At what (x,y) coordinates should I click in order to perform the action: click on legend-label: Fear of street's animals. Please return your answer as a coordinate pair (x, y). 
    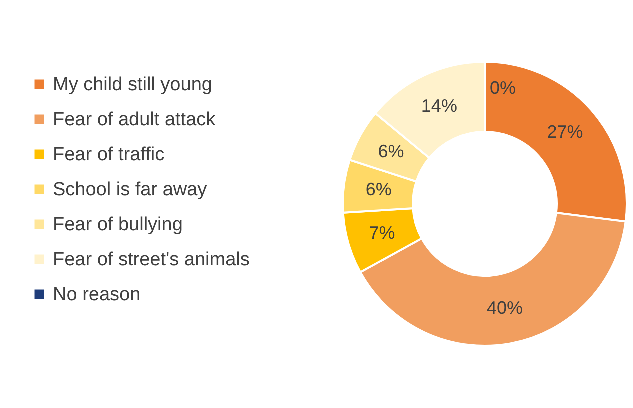
    Looking at the image, I should click on (151, 260).